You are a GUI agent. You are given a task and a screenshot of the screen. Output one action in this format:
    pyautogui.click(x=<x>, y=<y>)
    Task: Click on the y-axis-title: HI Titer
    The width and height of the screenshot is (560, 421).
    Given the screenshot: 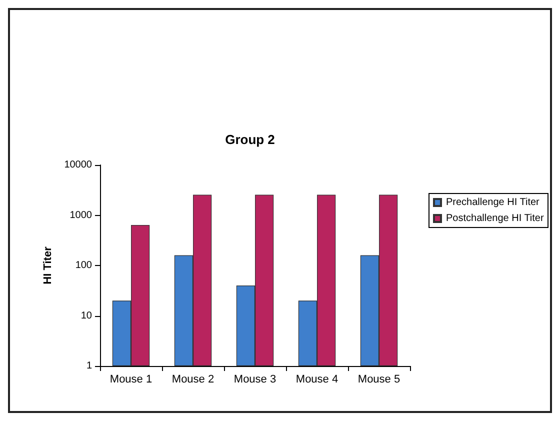 What is the action you would take?
    pyautogui.click(x=48, y=265)
    